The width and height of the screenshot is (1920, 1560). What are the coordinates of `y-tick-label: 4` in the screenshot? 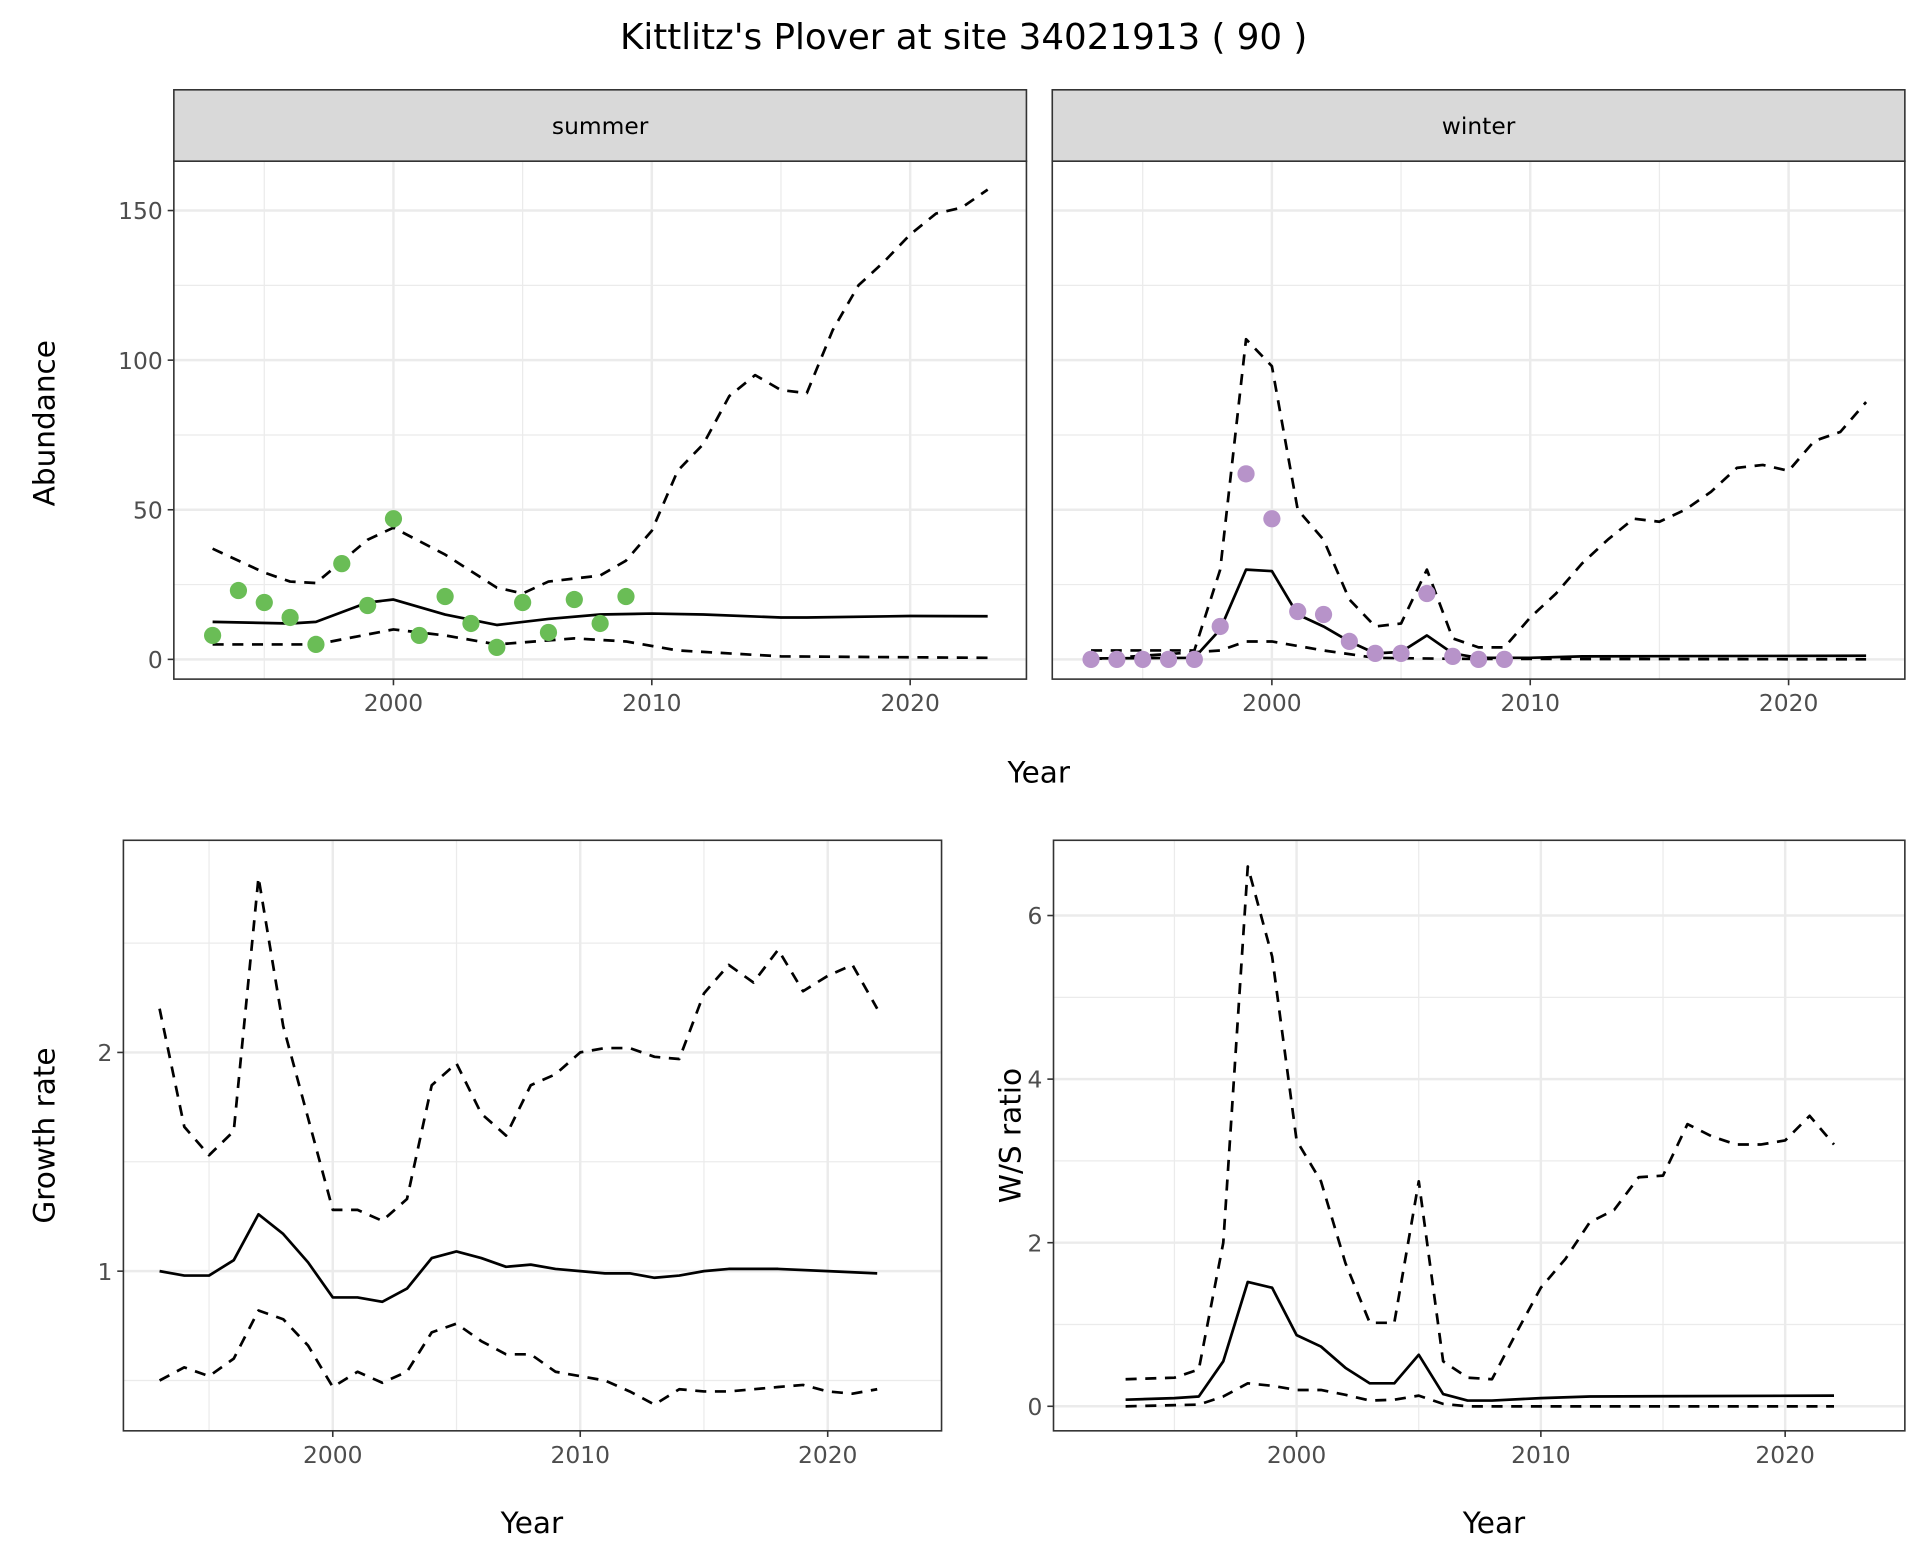 It's located at (1035, 1080).